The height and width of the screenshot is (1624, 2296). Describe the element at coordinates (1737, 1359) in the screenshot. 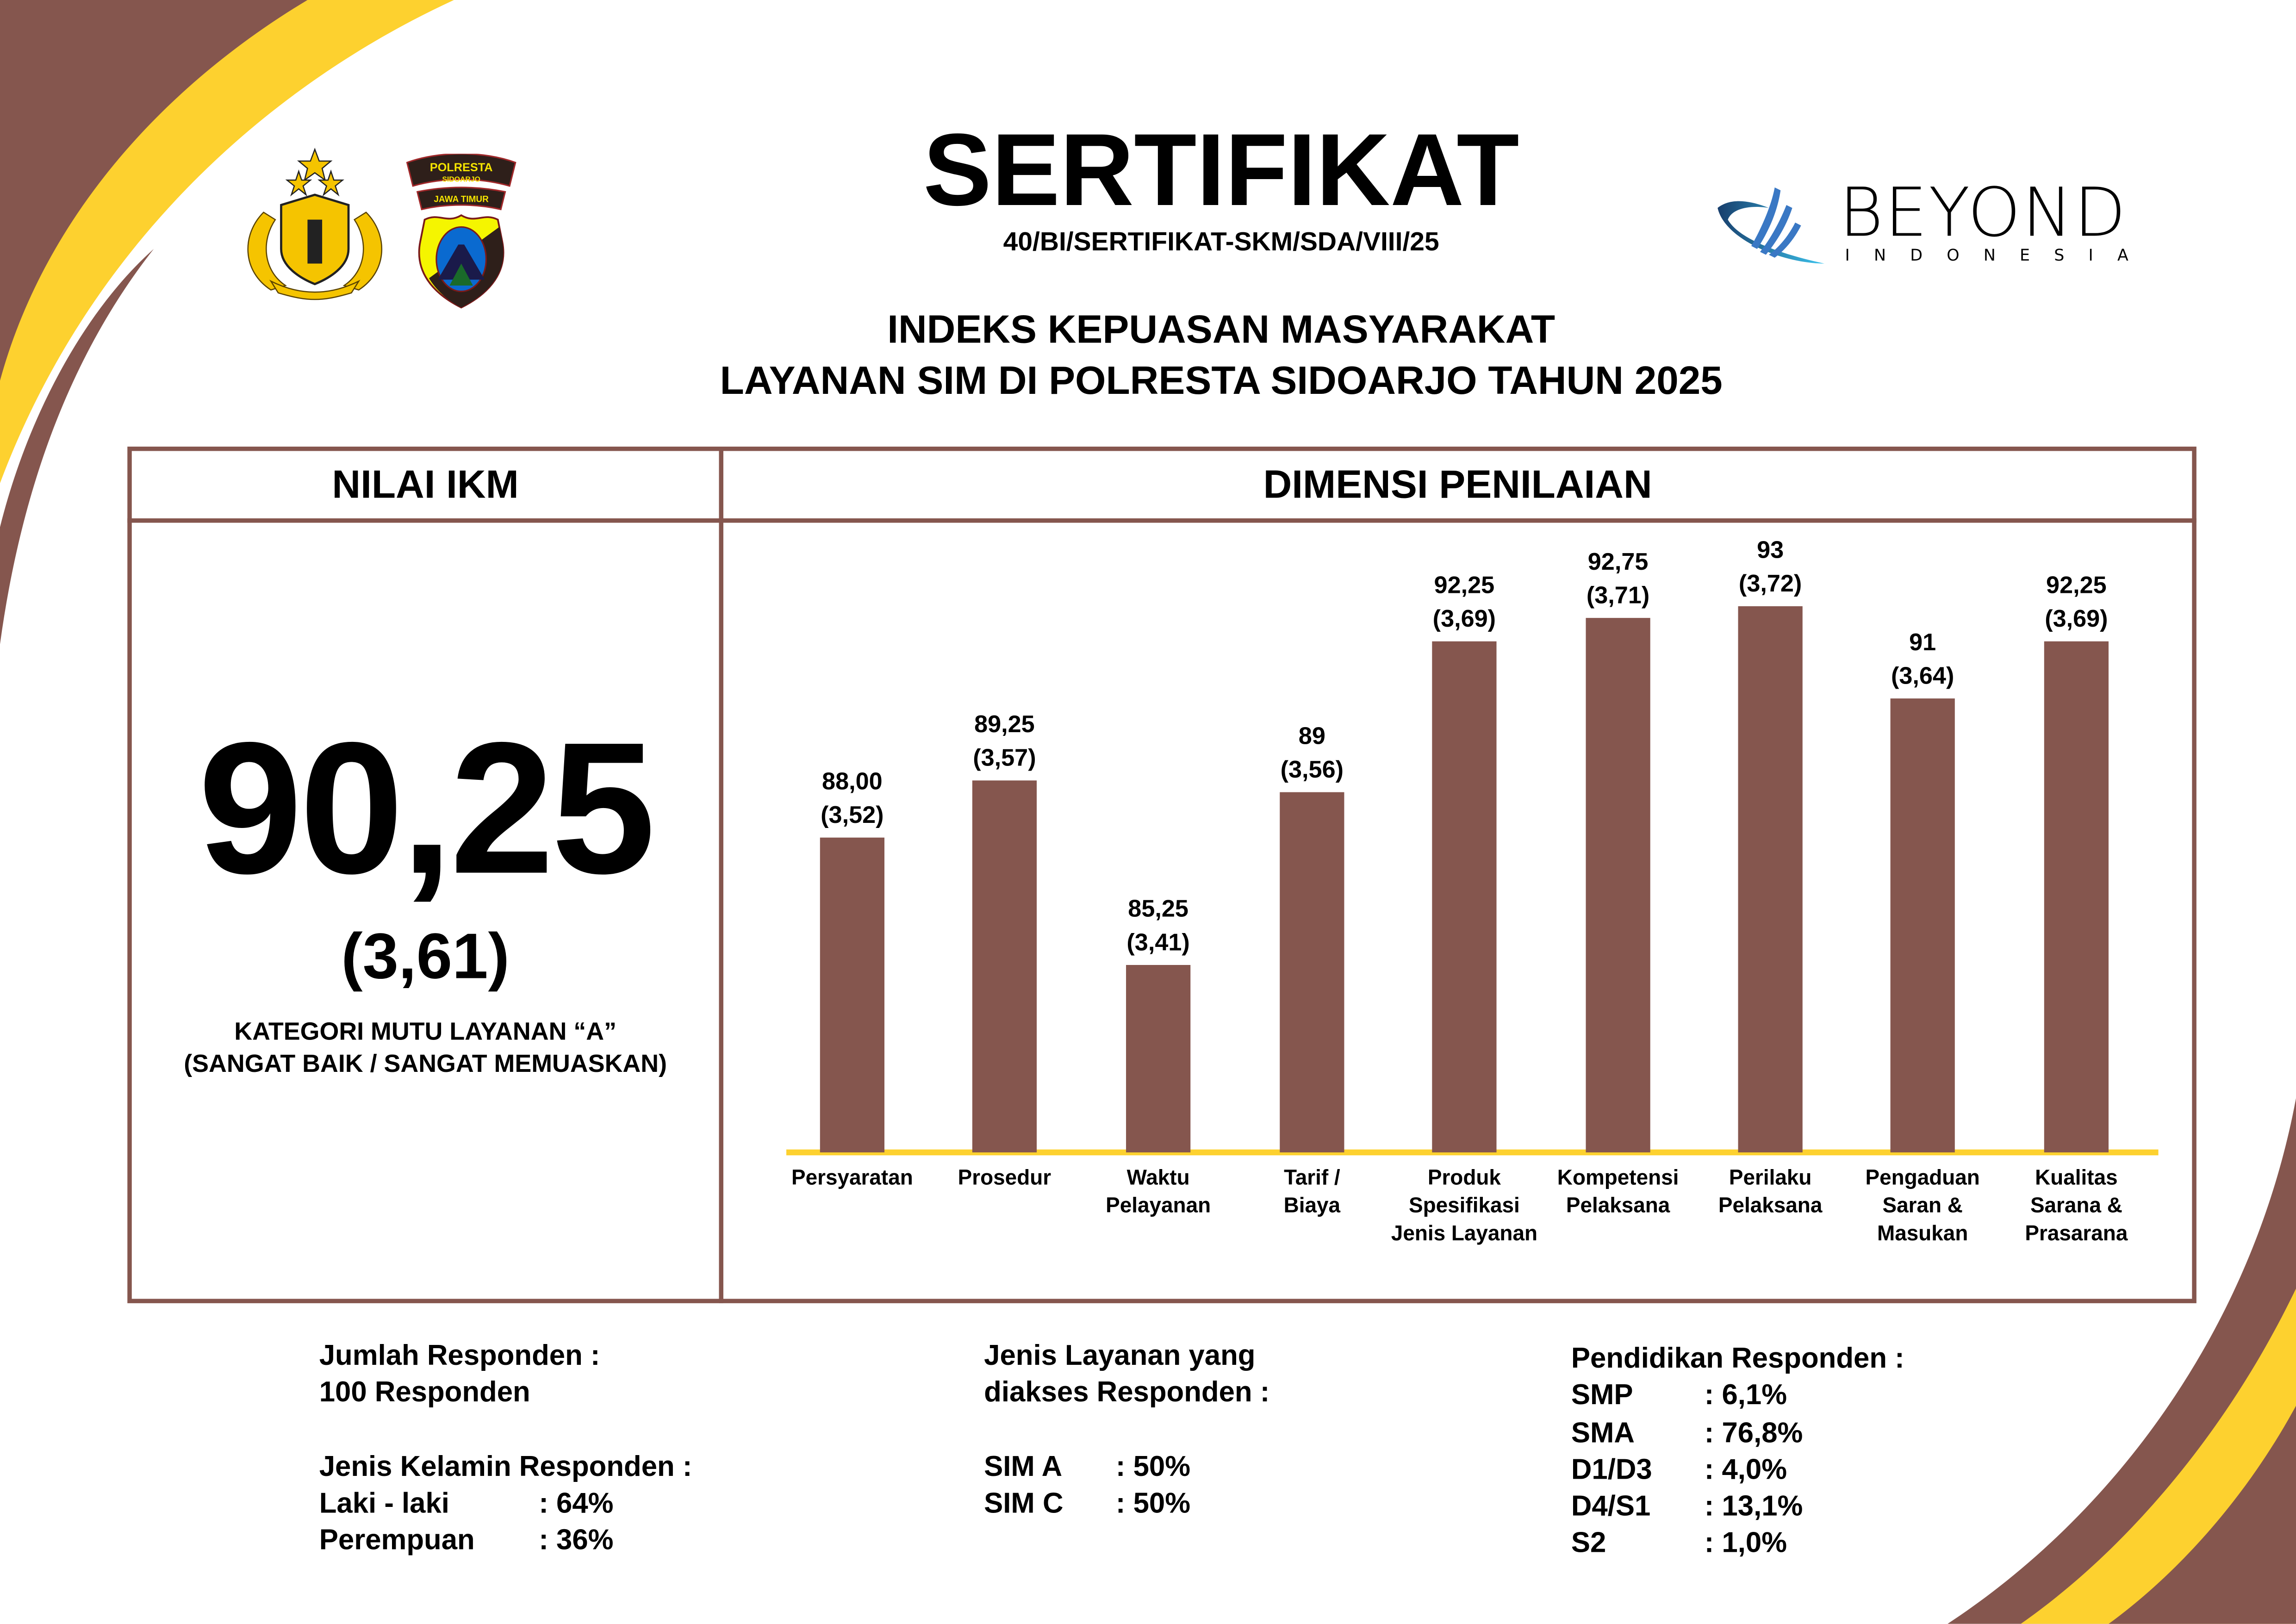

I see `education-label: Pendidikan Responden :` at that location.